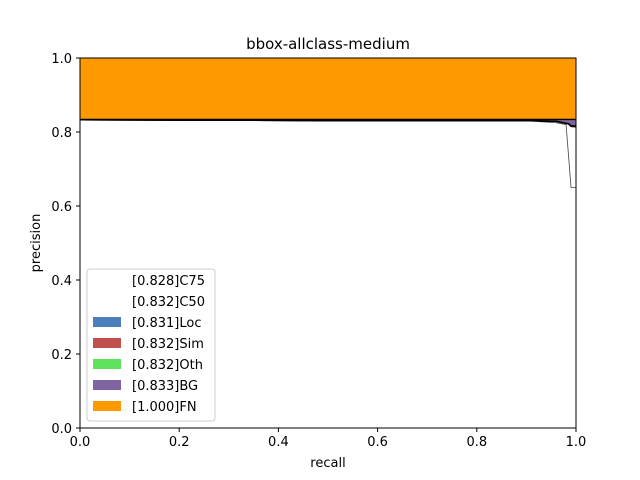  I want to click on legend-label-c75: [0.828]C75, so click(168, 281).